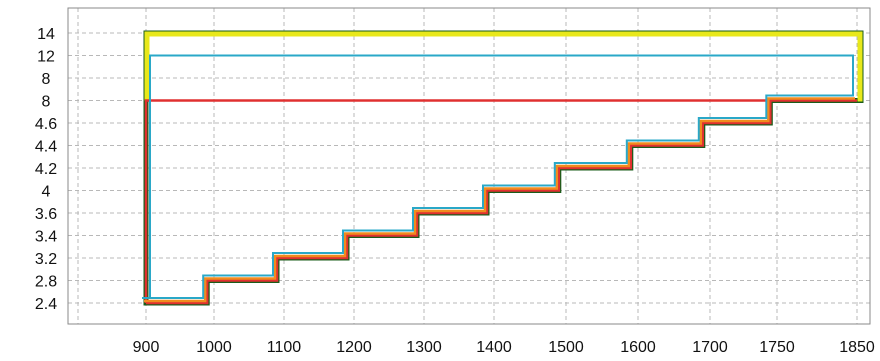  Describe the element at coordinates (146, 347) in the screenshot. I see `x-tick-label: 900` at that location.